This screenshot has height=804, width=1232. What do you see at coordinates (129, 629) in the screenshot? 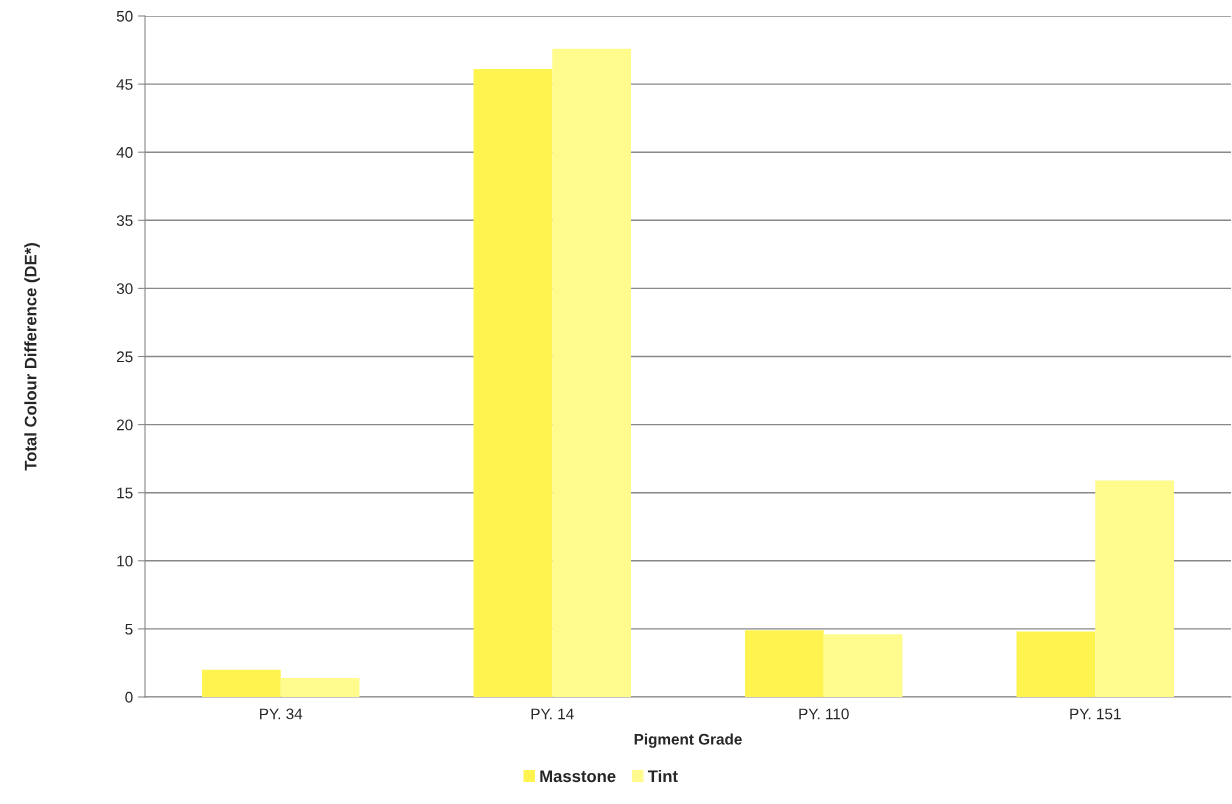
I see `y-tick-label: 5` at bounding box center [129, 629].